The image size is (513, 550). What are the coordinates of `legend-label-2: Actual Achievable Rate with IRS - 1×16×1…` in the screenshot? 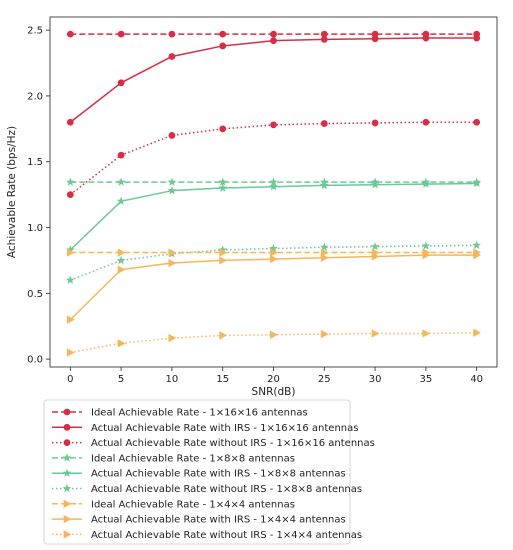 It's located at (224, 428).